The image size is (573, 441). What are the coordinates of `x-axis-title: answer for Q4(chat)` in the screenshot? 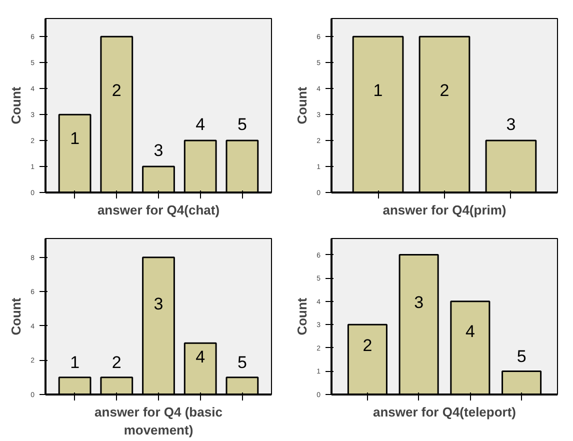 It's located at (158, 210).